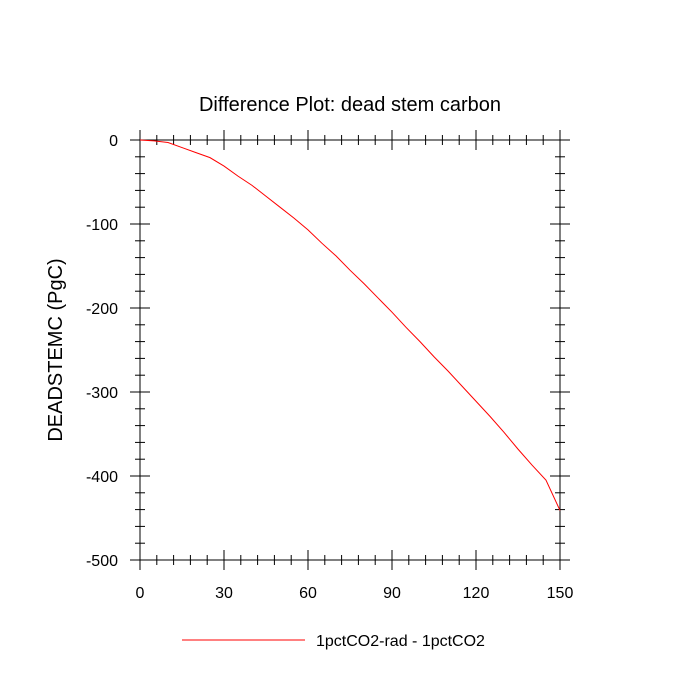  Describe the element at coordinates (113, 141) in the screenshot. I see `y-tick-label: 0` at that location.